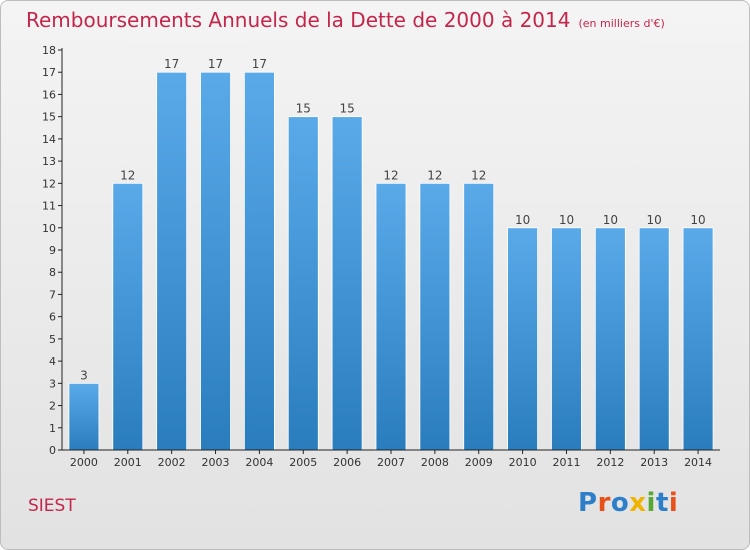 Image resolution: width=750 pixels, height=550 pixels. Describe the element at coordinates (435, 462) in the screenshot. I see `x-tick-label: 2008` at that location.